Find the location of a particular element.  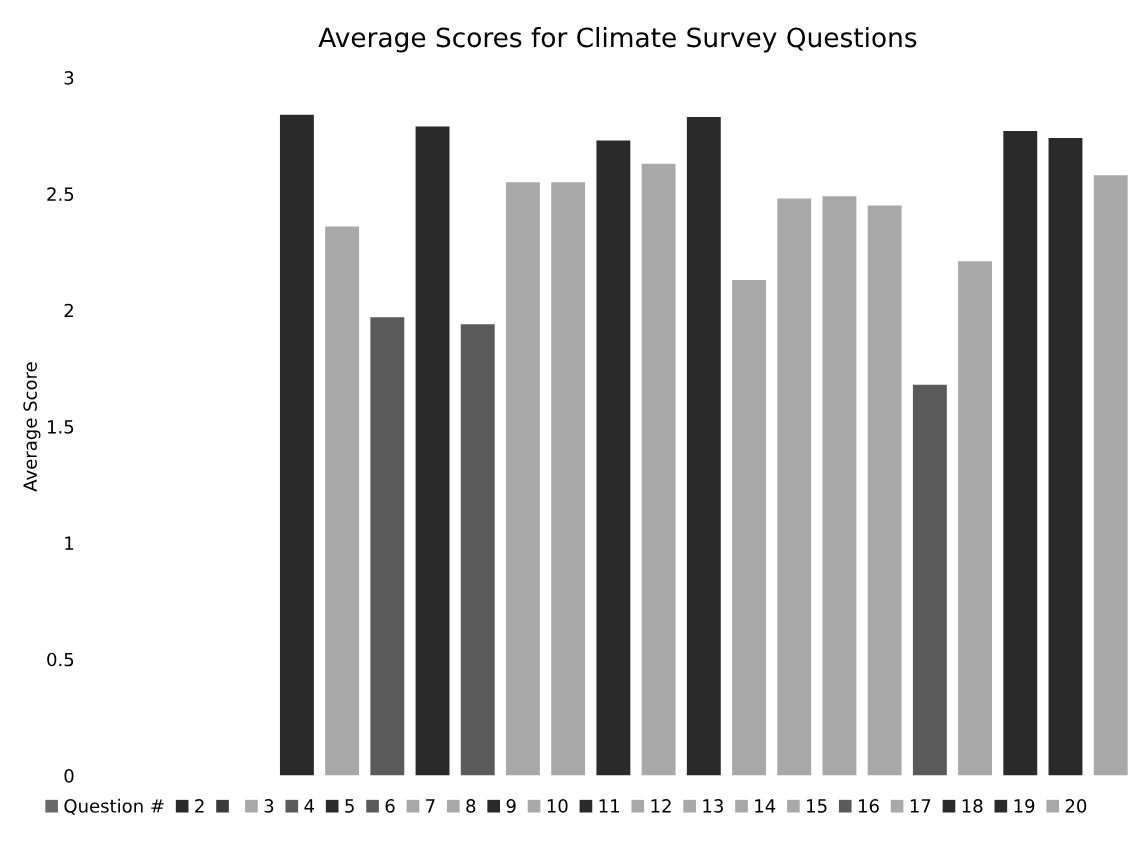

y-axis-title: Average Score is located at coordinates (32, 427).